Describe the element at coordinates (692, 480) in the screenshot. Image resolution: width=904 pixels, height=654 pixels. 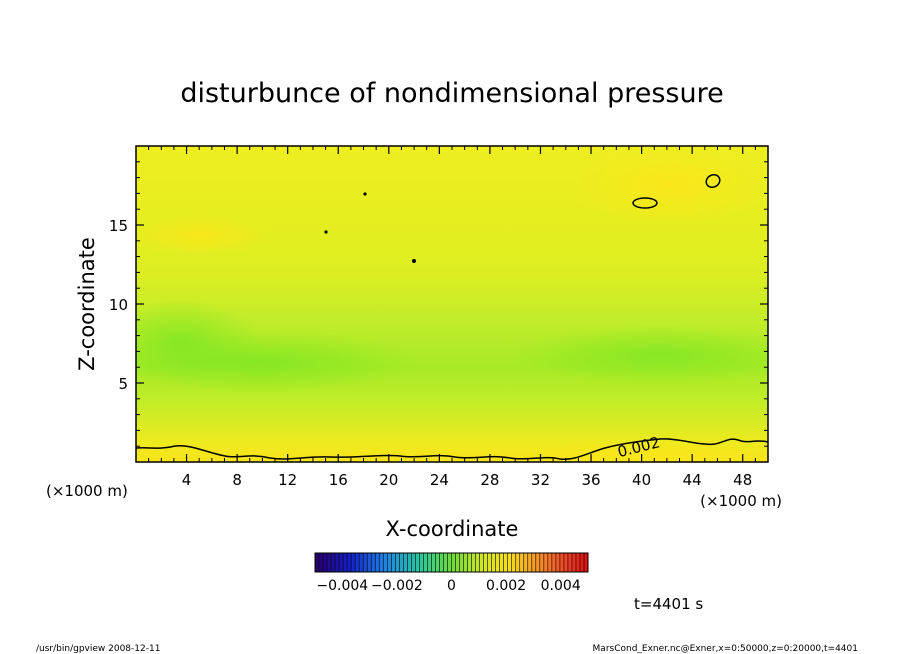
I see `x-tick-label: 44` at that location.